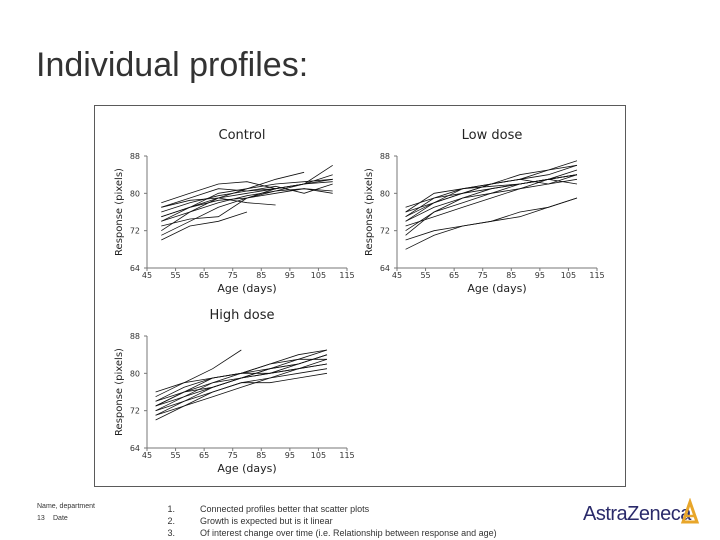 The width and height of the screenshot is (720, 540). Describe the element at coordinates (66, 506) in the screenshot. I see `footer-name: Name, department` at that location.